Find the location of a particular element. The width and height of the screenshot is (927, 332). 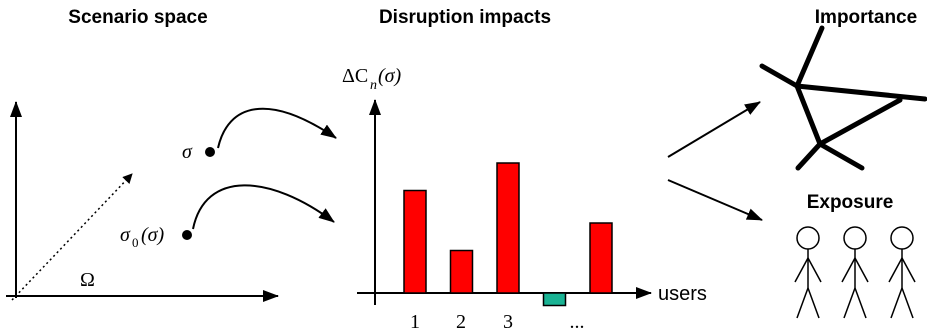

sigma-mapping-arrow is located at coordinates (277, 128).